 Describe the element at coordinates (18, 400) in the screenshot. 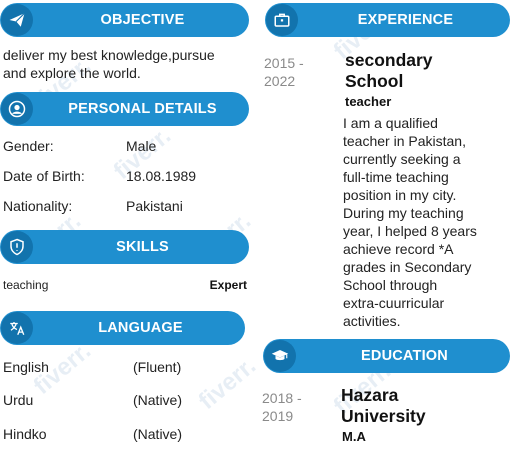

I see `language-name: Urdu` at that location.